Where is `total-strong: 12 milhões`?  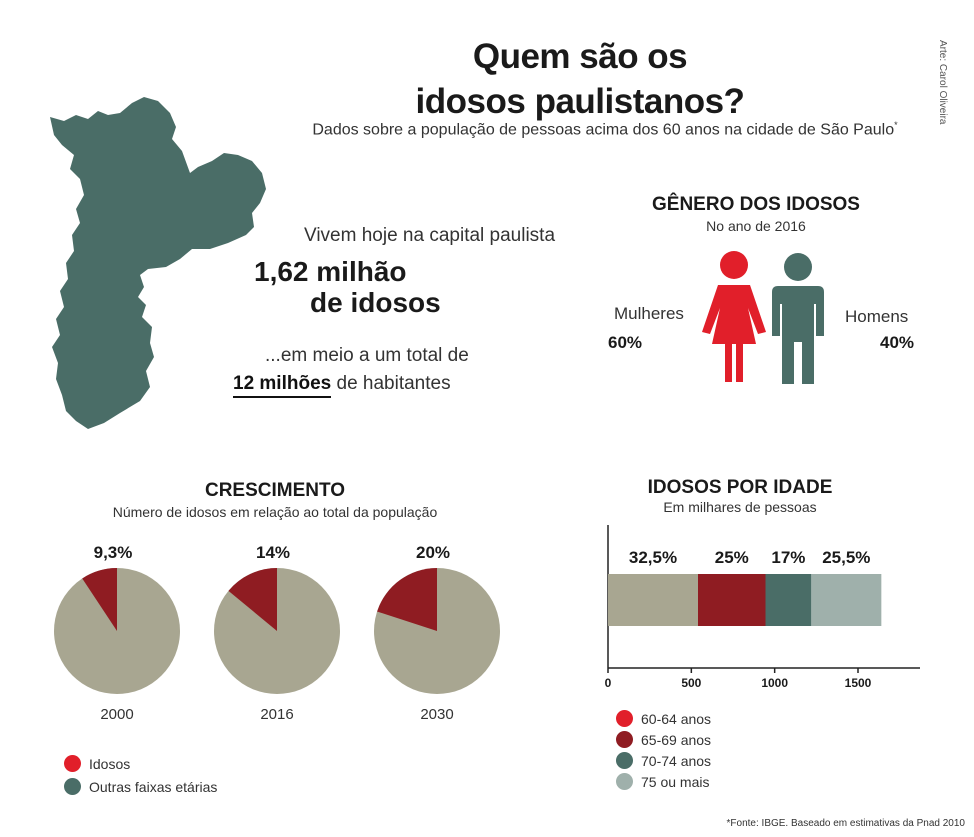
total-strong: 12 milhões is located at coordinates (282, 385).